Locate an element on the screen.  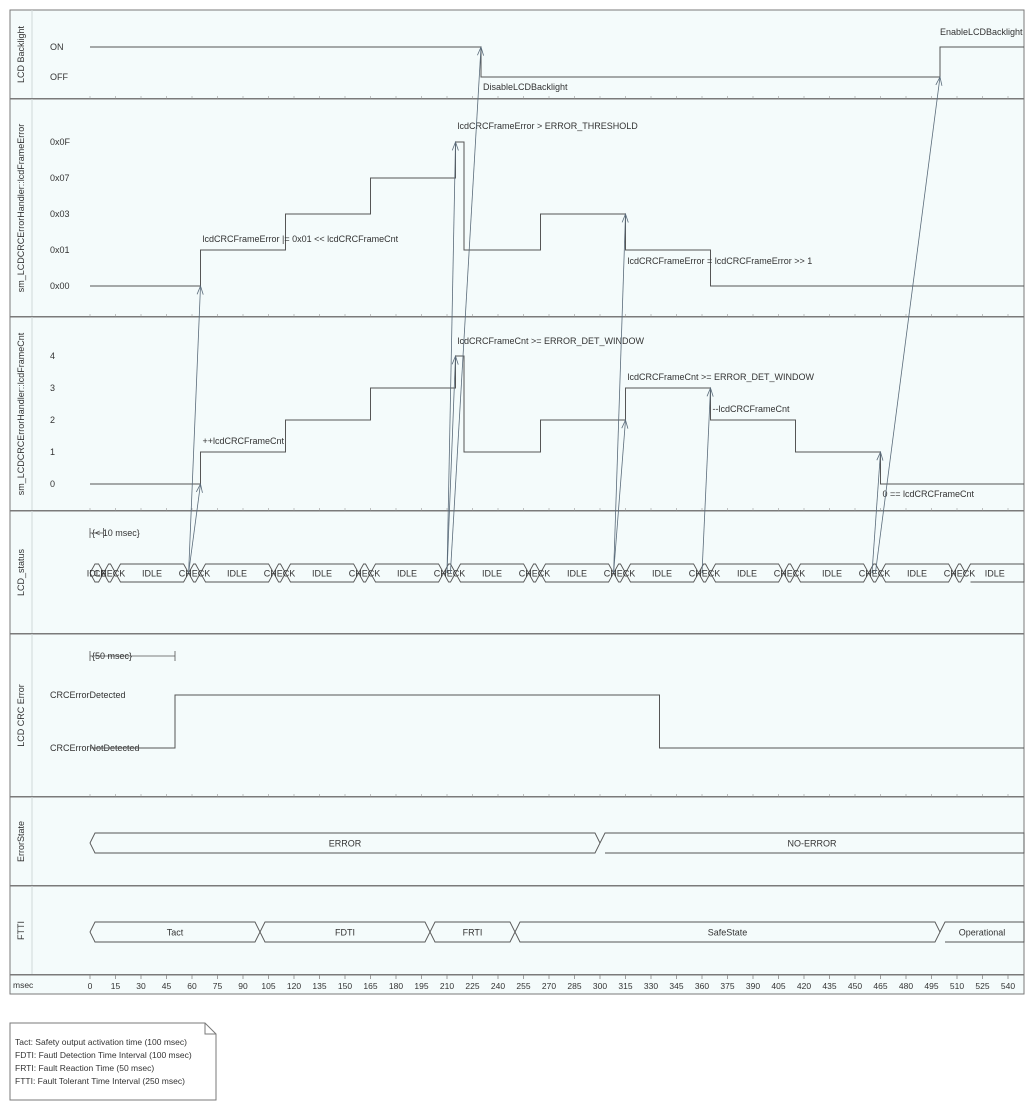
axis-unit-label: msec is located at coordinates (23, 985).